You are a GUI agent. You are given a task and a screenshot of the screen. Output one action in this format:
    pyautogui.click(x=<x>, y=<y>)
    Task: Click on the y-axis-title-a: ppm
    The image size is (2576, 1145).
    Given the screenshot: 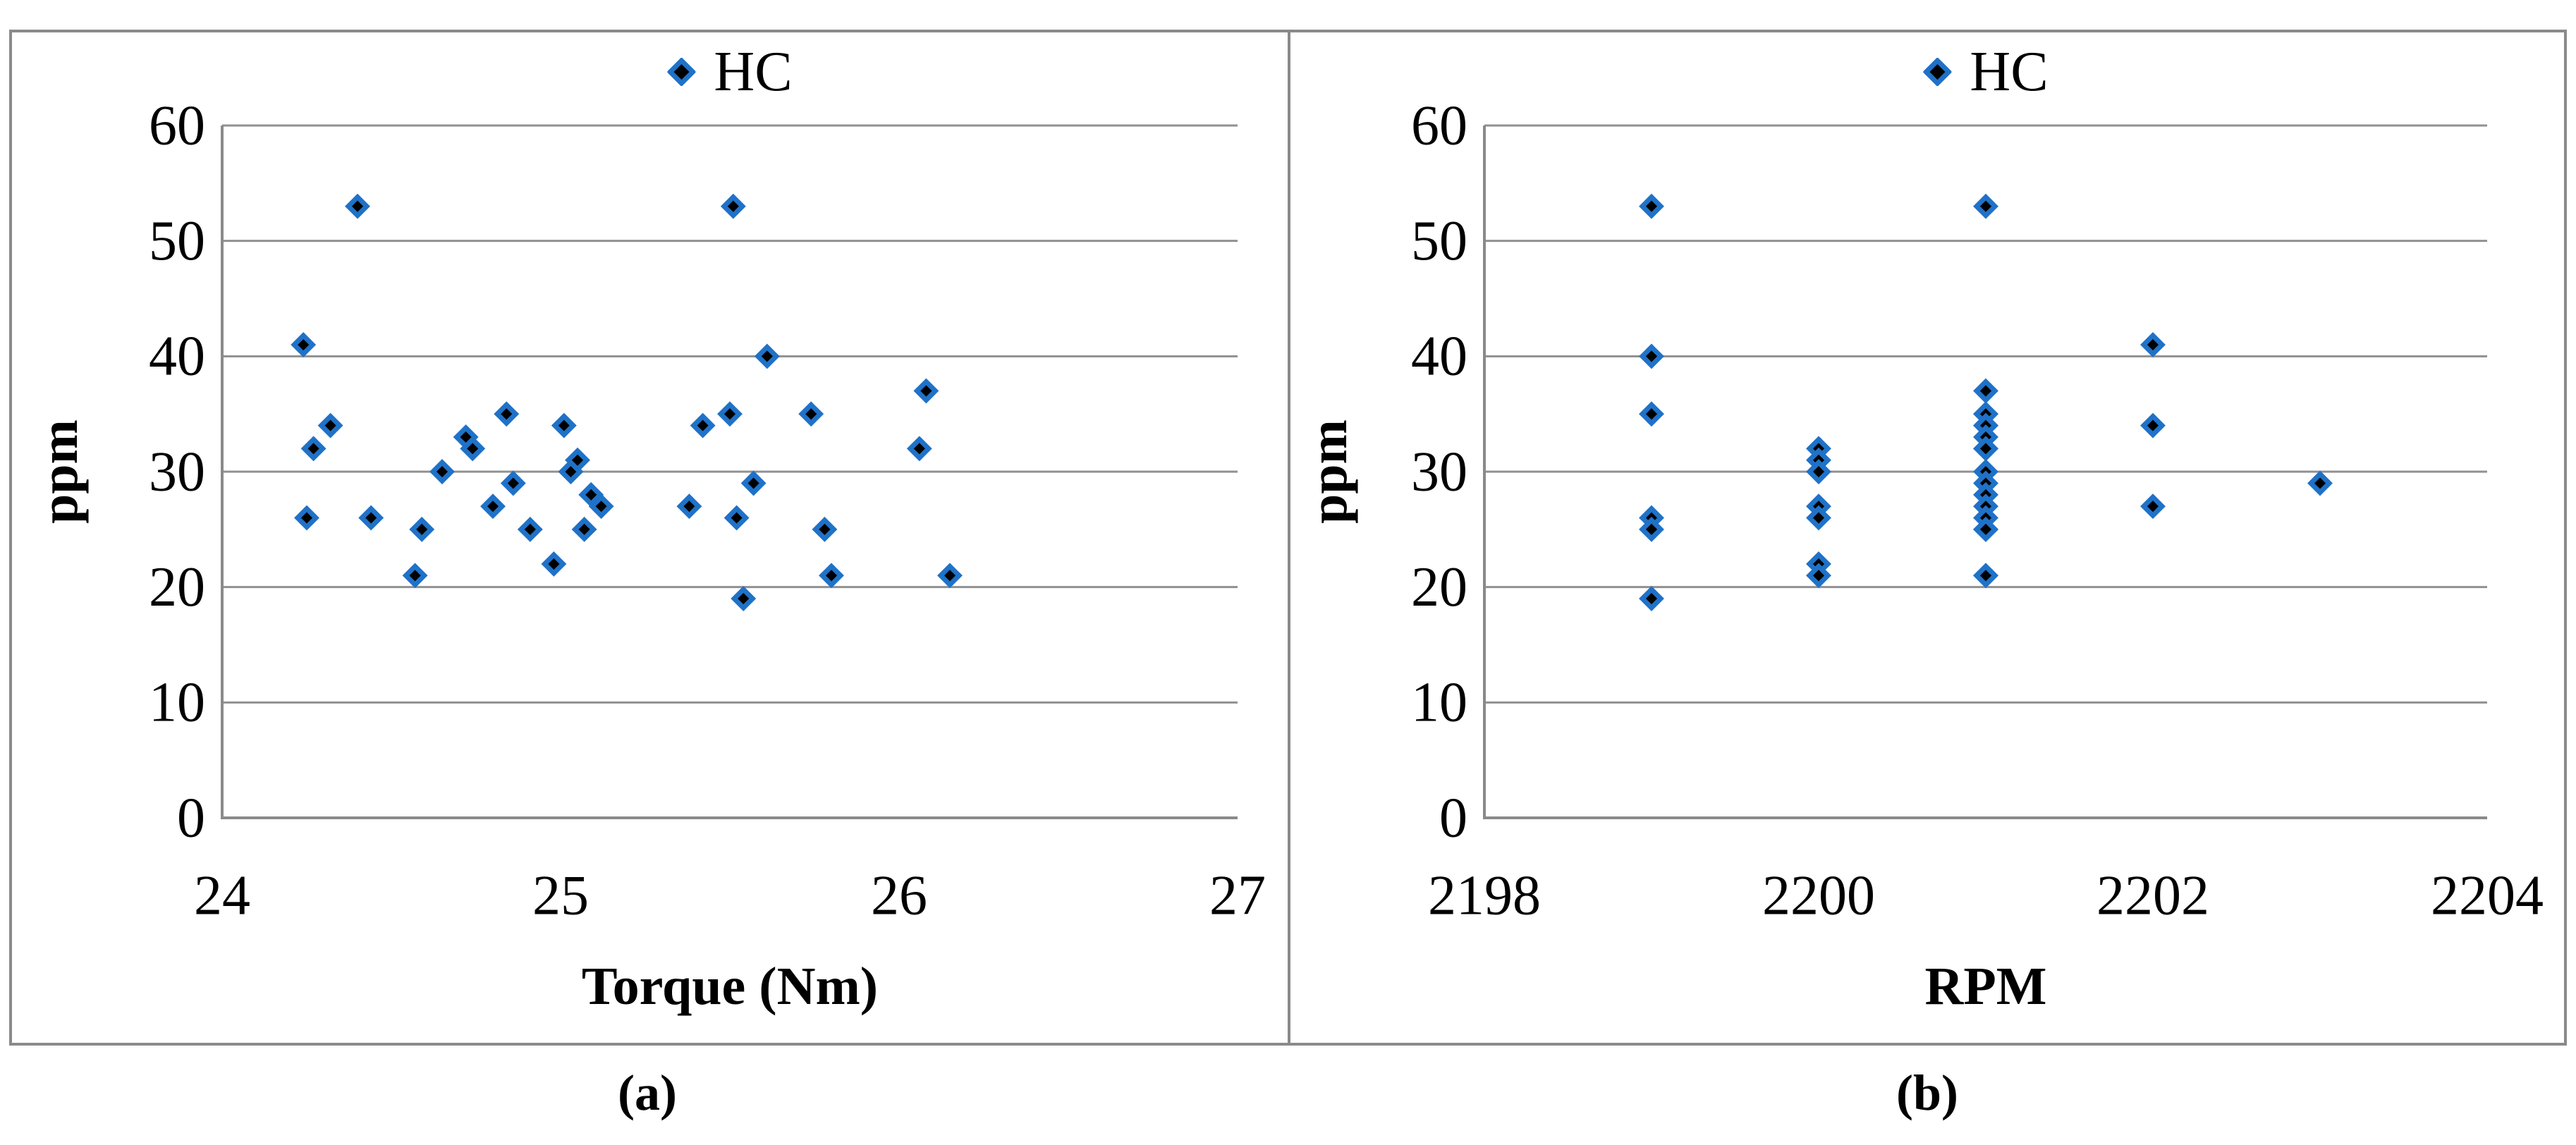 What is the action you would take?
    pyautogui.click(x=60, y=472)
    